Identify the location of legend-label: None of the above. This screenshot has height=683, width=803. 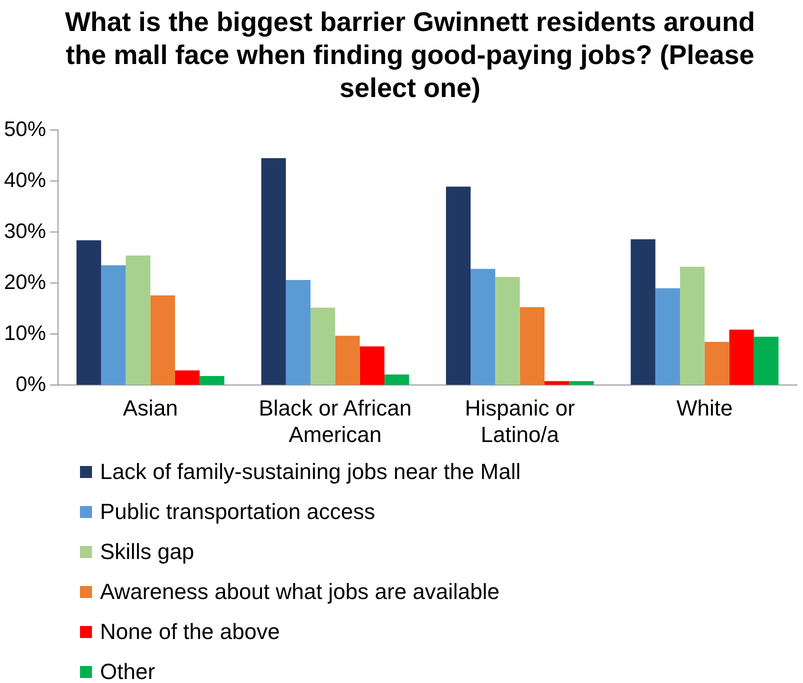
(190, 632).